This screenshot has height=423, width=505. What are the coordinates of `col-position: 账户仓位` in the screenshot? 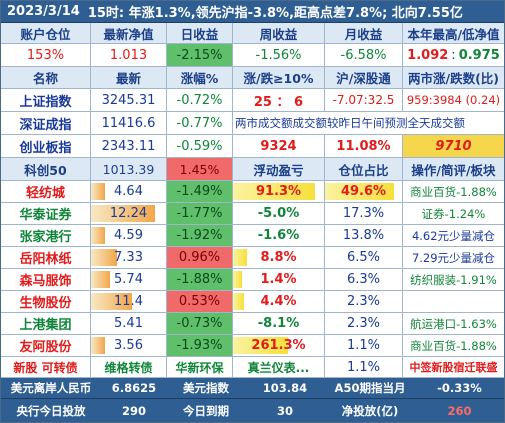 It's located at (46, 33).